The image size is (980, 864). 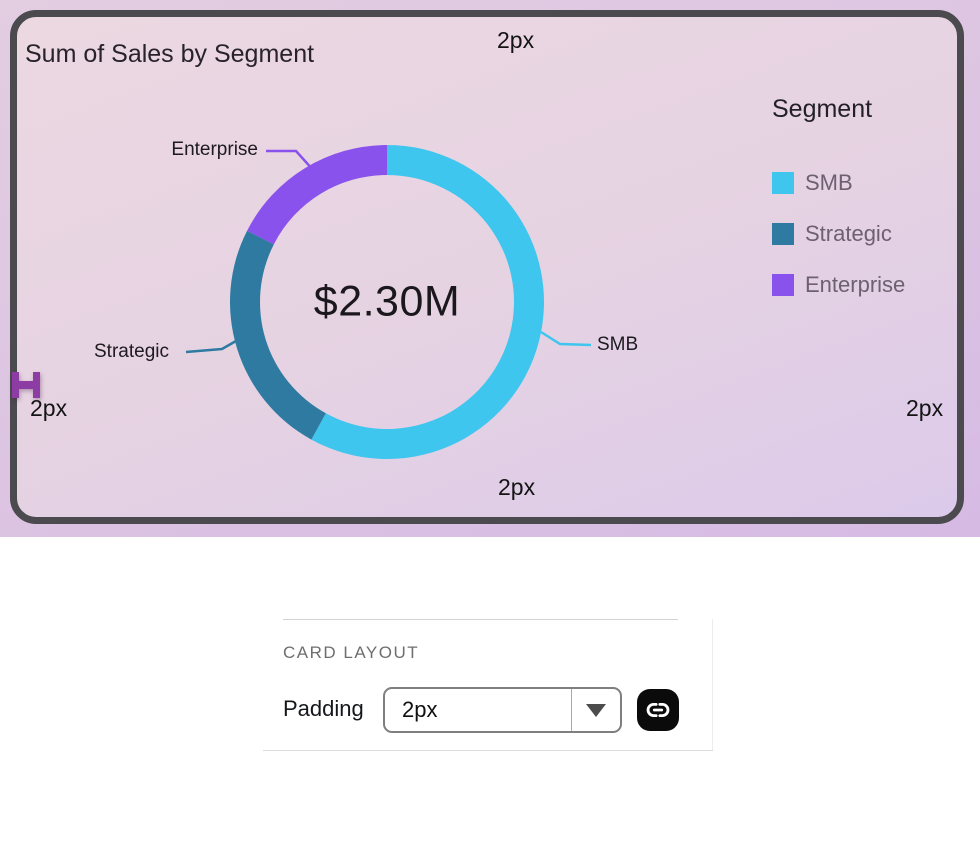 What do you see at coordinates (848, 233) in the screenshot?
I see `legend-label-strategic: Strategic` at bounding box center [848, 233].